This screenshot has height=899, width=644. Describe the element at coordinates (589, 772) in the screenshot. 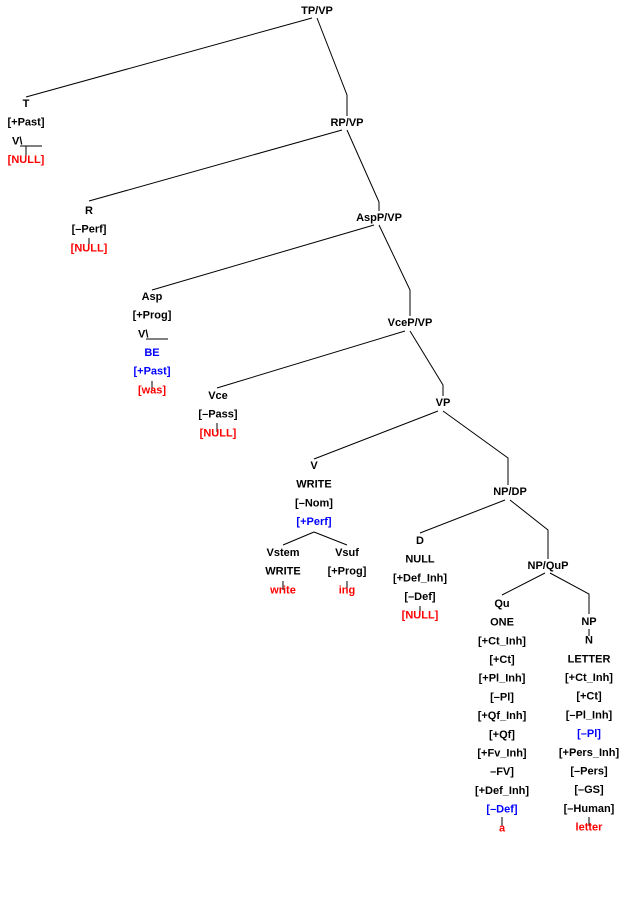

I see `node-np-label: [–Pers]` at that location.